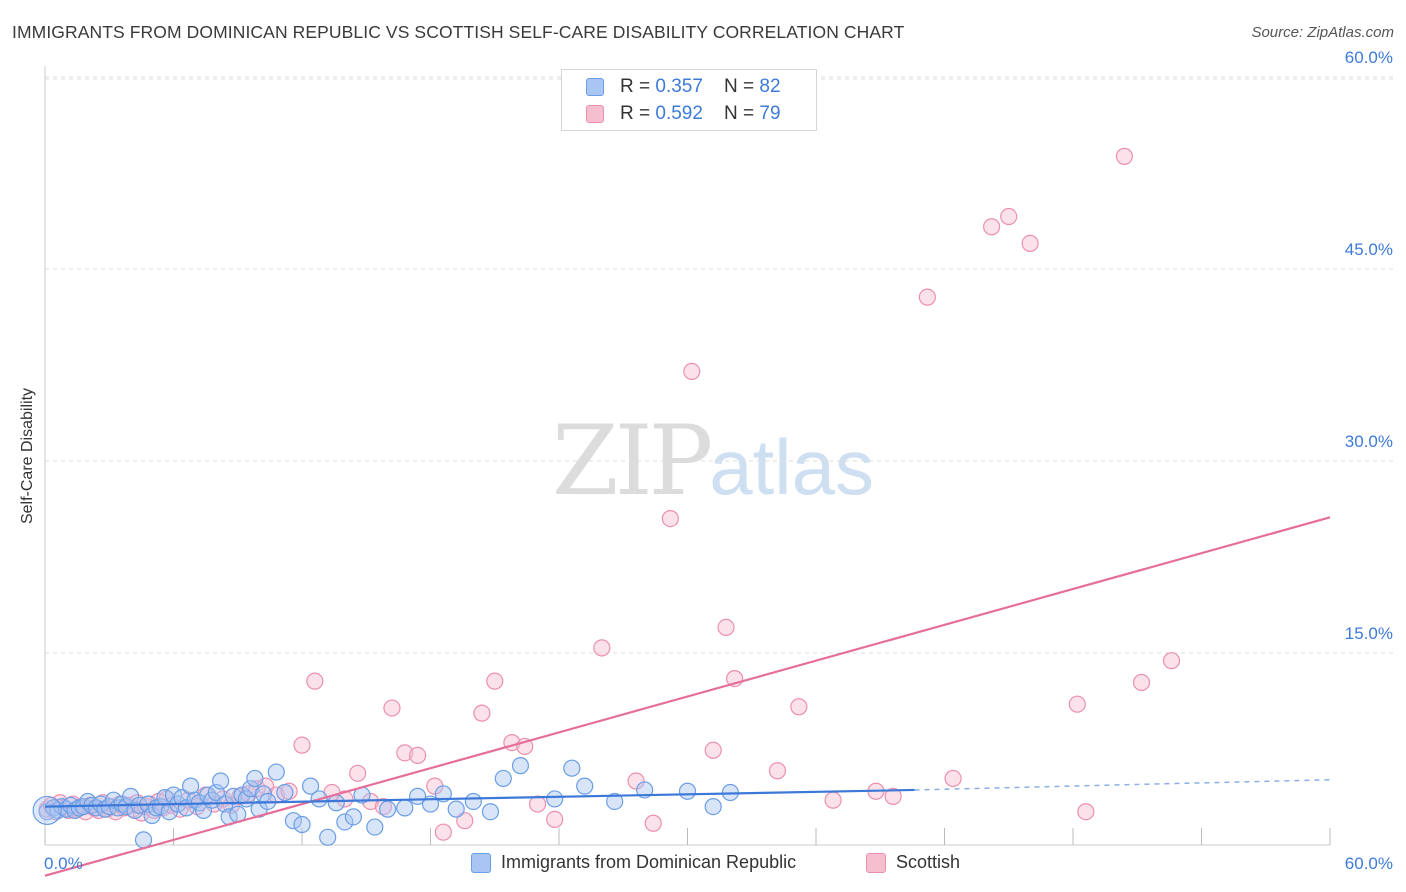 This screenshot has height=892, width=1406. I want to click on legend-row-dominican: R = 0.357 N = 82, so click(683, 87).